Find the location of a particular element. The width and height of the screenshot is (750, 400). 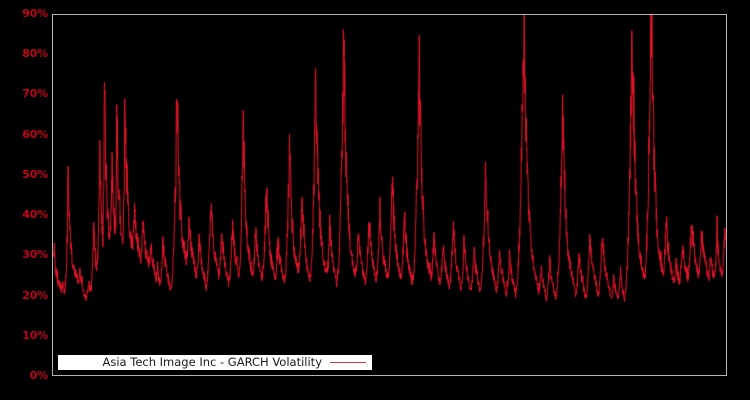

y-axis-tick-70pct: 70% is located at coordinates (35, 94).